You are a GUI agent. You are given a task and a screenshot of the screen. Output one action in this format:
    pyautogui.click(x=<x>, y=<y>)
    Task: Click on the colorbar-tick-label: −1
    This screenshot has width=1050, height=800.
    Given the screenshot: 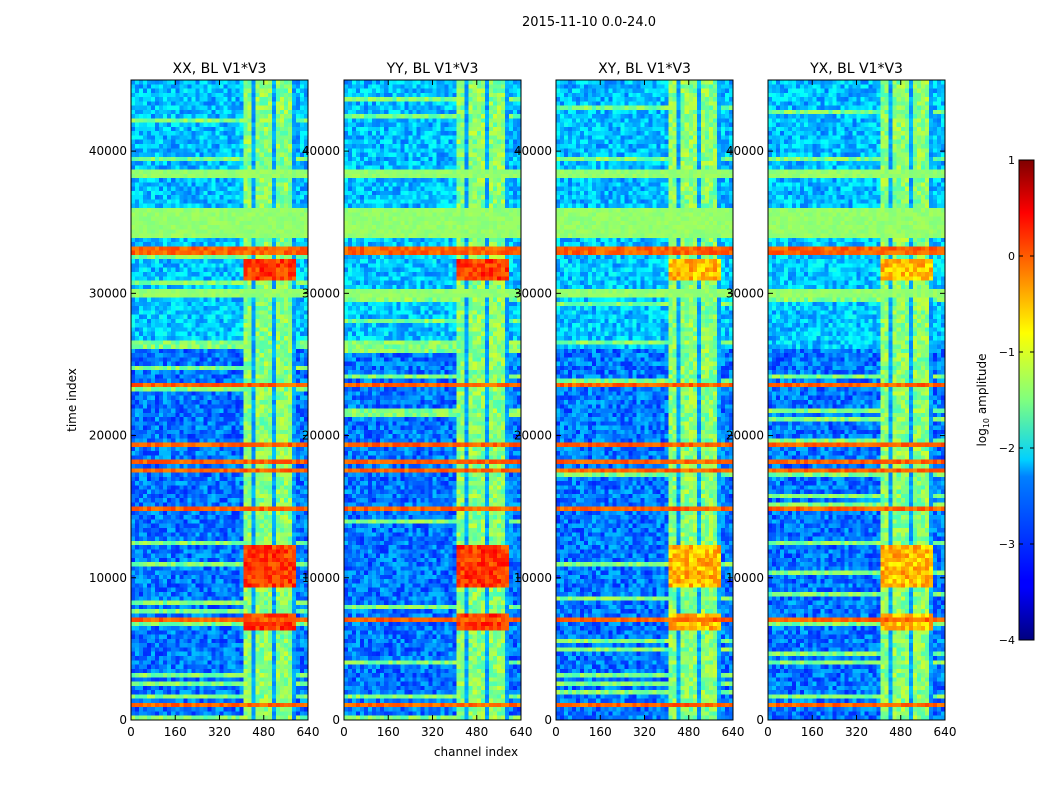 What is the action you would take?
    pyautogui.click(x=1007, y=352)
    